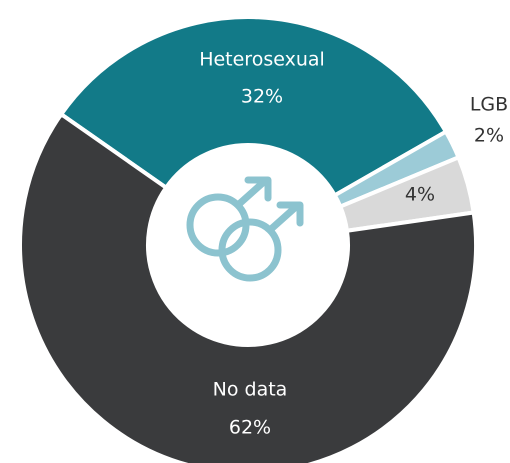 The image size is (510, 463). I want to click on value-label: 32%, so click(262, 97).